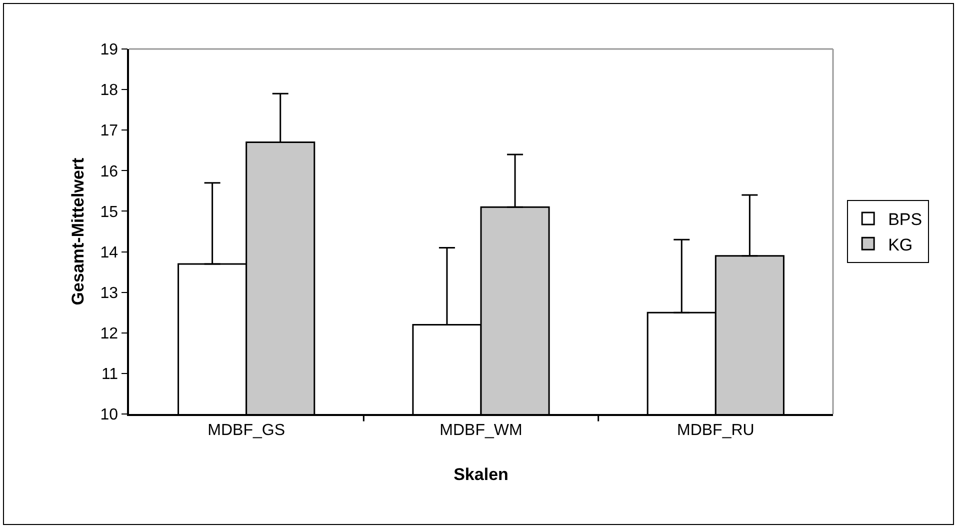 This screenshot has width=959, height=530. What do you see at coordinates (78, 231) in the screenshot?
I see `y-axis-title: Gesamt-Mittelwert` at bounding box center [78, 231].